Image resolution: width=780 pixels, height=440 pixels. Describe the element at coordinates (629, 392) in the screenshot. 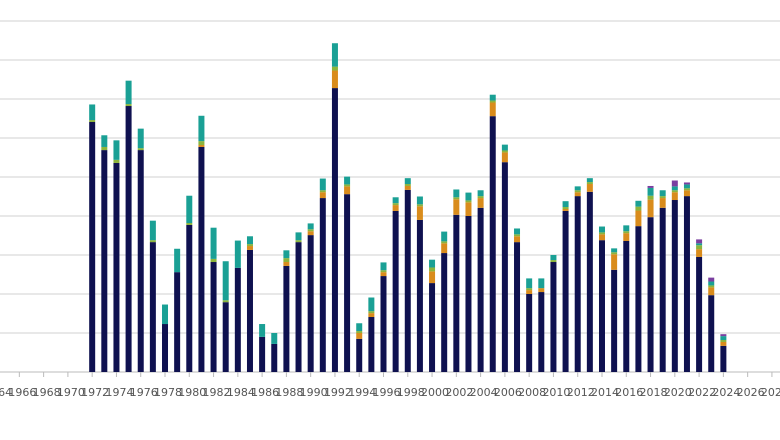

I see `x-tick-label: 2016` at that location.